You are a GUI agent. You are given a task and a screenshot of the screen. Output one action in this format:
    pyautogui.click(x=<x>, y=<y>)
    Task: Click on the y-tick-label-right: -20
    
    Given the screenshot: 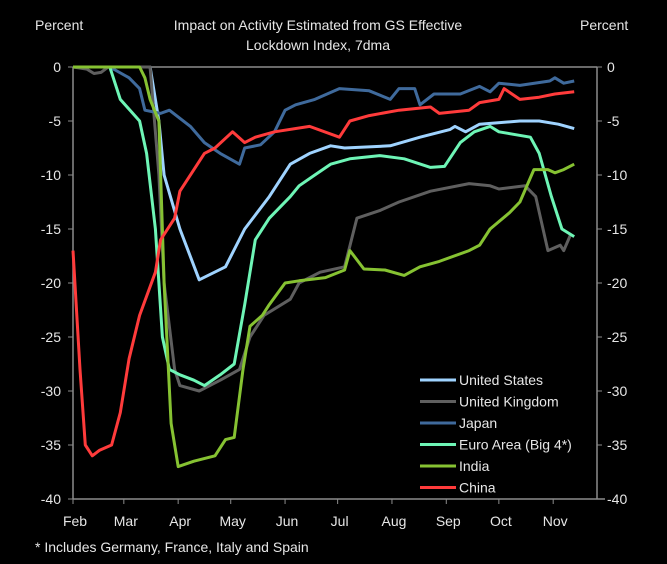 What is the action you would take?
    pyautogui.click(x=617, y=283)
    